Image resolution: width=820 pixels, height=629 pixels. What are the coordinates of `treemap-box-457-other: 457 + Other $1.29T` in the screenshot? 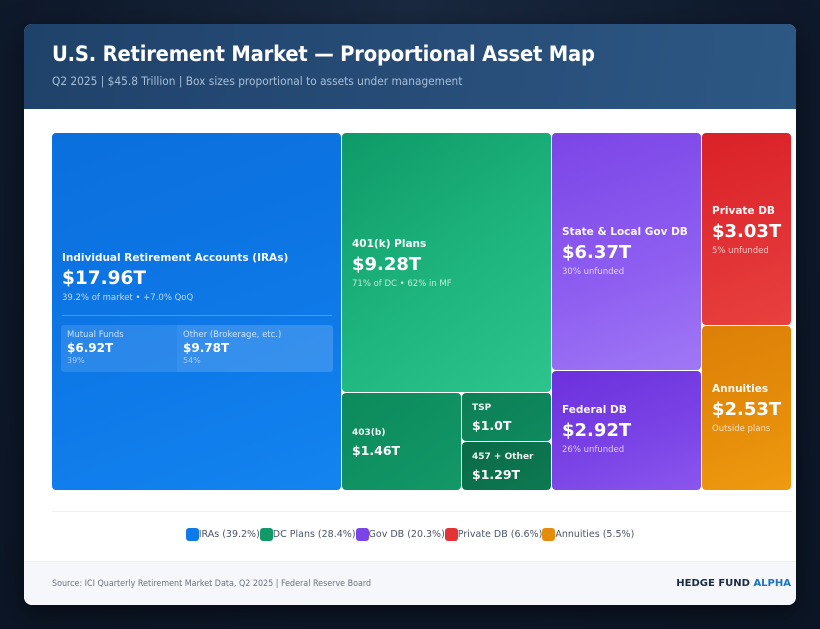 It's located at (506, 466).